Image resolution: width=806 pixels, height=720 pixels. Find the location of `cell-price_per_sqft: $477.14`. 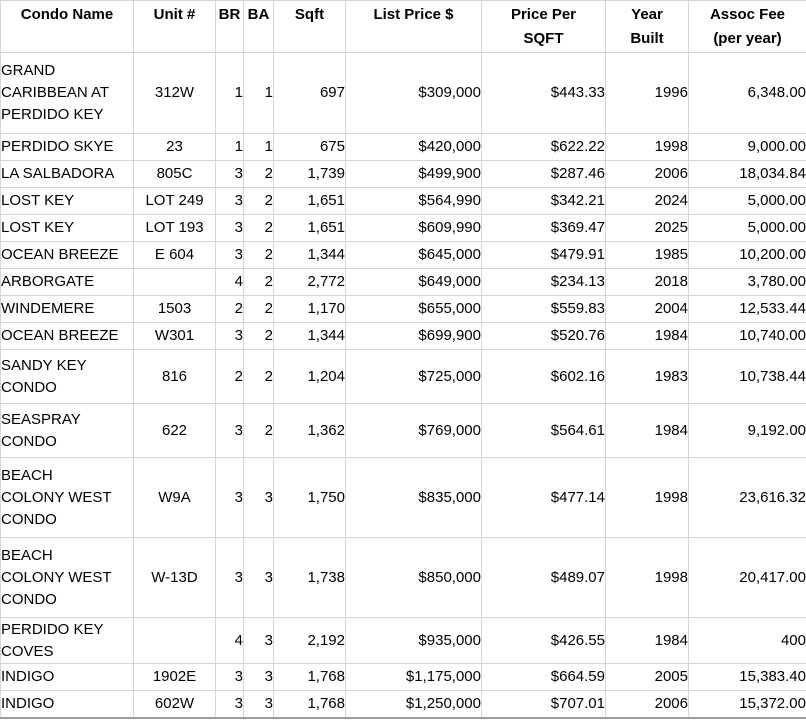

cell-price_per_sqft: $477.14 is located at coordinates (543, 497).